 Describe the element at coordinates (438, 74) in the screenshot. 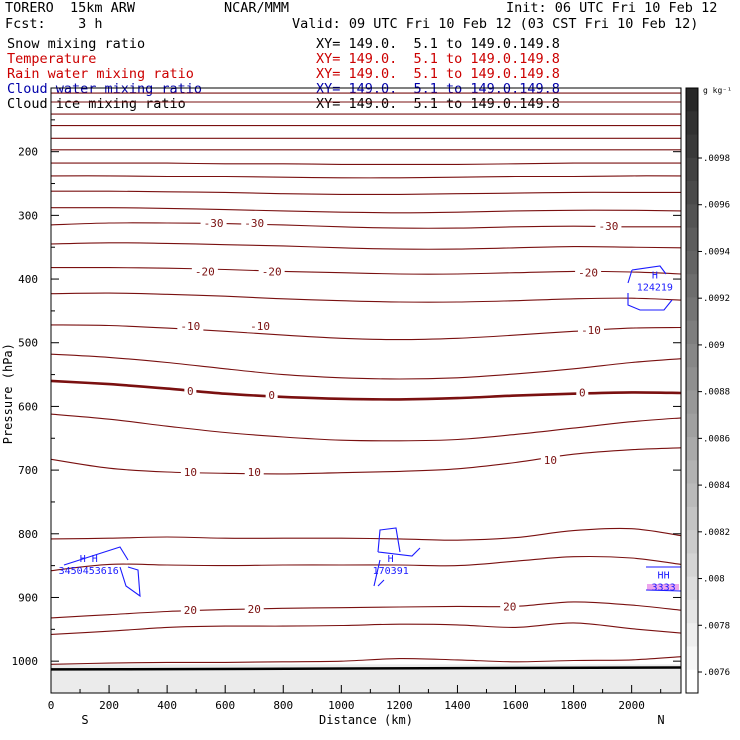

I see `field-xy-rain: XY= 149.0. 5.1 to 149.0.149.8` at that location.